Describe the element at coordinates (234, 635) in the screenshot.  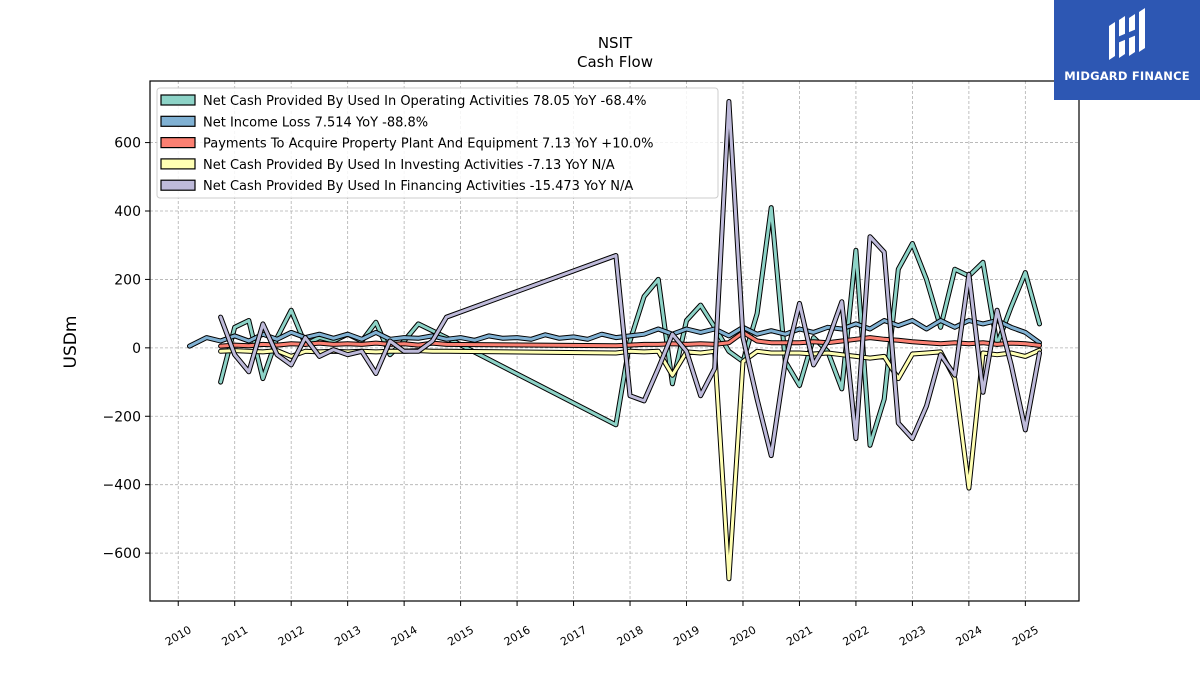
I see `x-tick-label: 2011` at that location.